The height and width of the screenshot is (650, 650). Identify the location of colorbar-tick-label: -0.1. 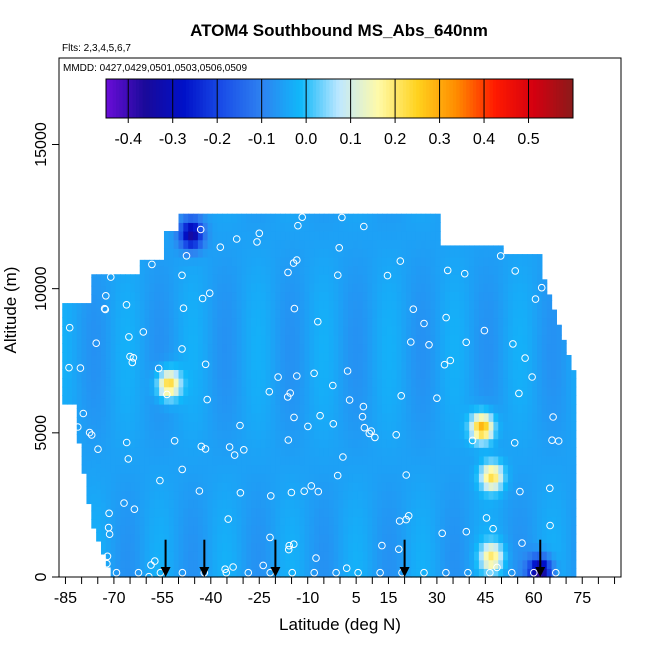
(262, 139).